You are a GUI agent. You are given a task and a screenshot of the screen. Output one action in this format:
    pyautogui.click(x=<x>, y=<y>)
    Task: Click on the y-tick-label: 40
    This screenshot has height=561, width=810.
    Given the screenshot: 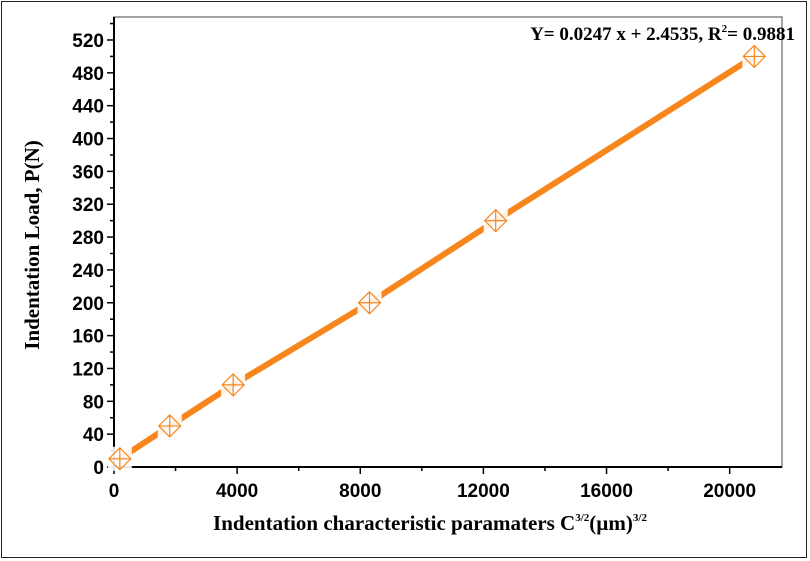 What is the action you would take?
    pyautogui.click(x=93, y=435)
    